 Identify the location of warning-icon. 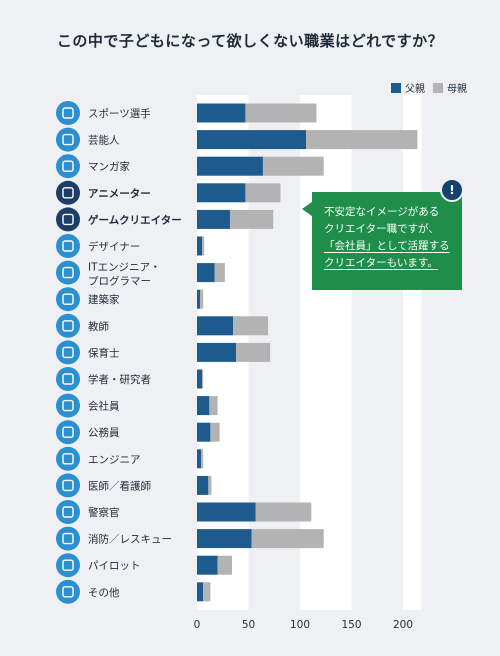
(68, 538).